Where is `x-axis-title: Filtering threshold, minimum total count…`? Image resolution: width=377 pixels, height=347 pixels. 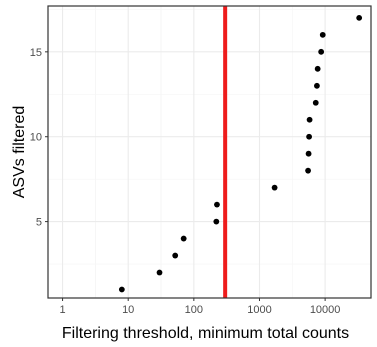
x-axis-title: Filtering threshold, minimum total count… is located at coordinates (205, 333).